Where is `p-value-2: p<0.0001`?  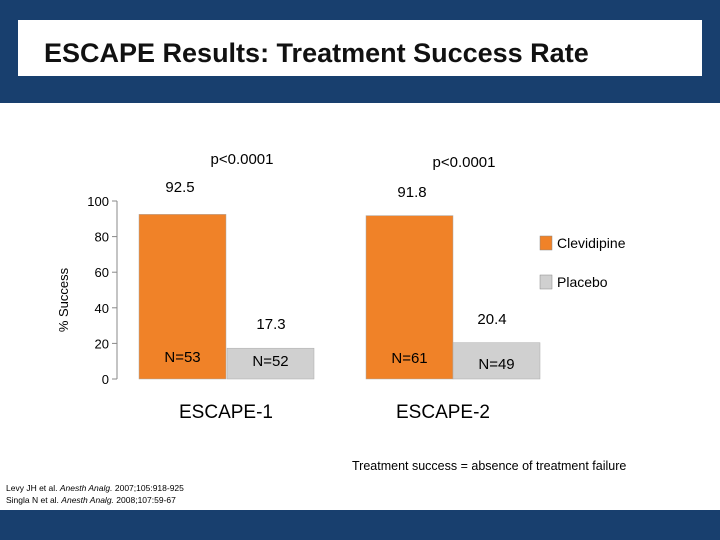 p-value-2: p<0.0001 is located at coordinates (464, 162).